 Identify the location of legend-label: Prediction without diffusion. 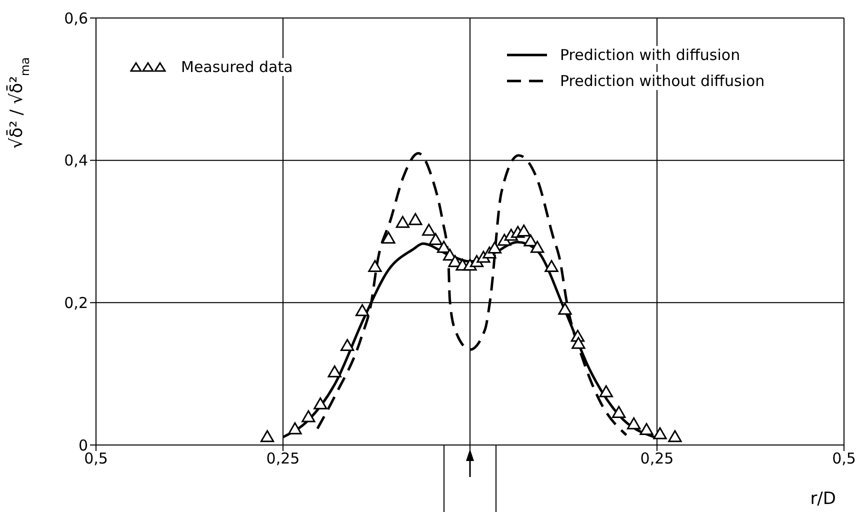
(662, 81).